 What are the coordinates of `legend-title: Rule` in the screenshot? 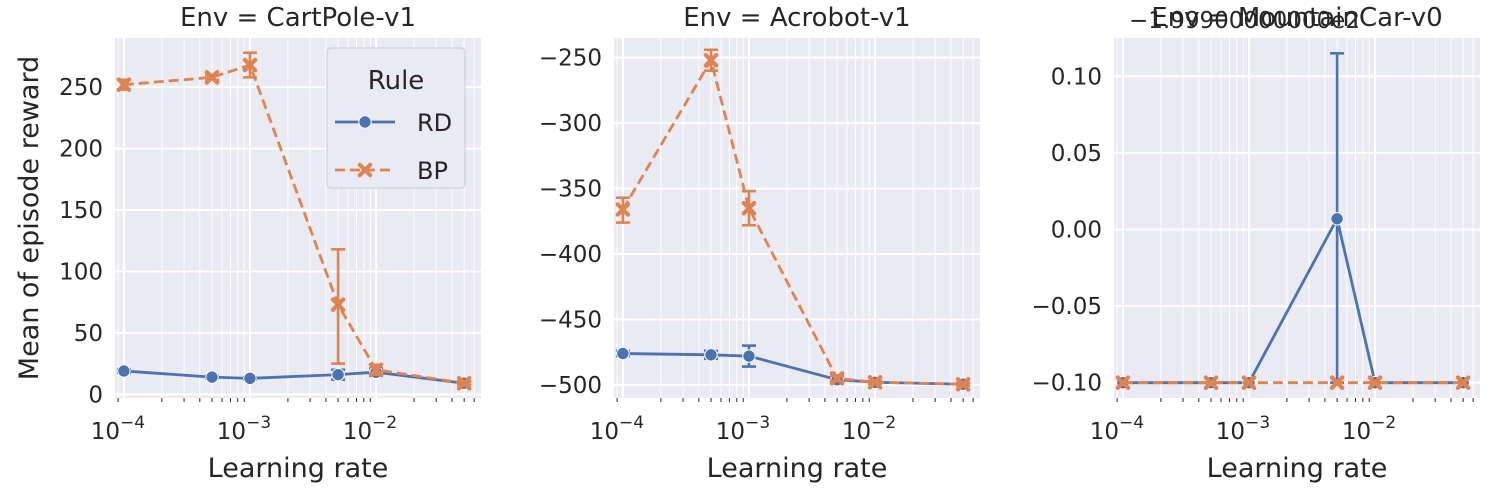 It's located at (396, 81).